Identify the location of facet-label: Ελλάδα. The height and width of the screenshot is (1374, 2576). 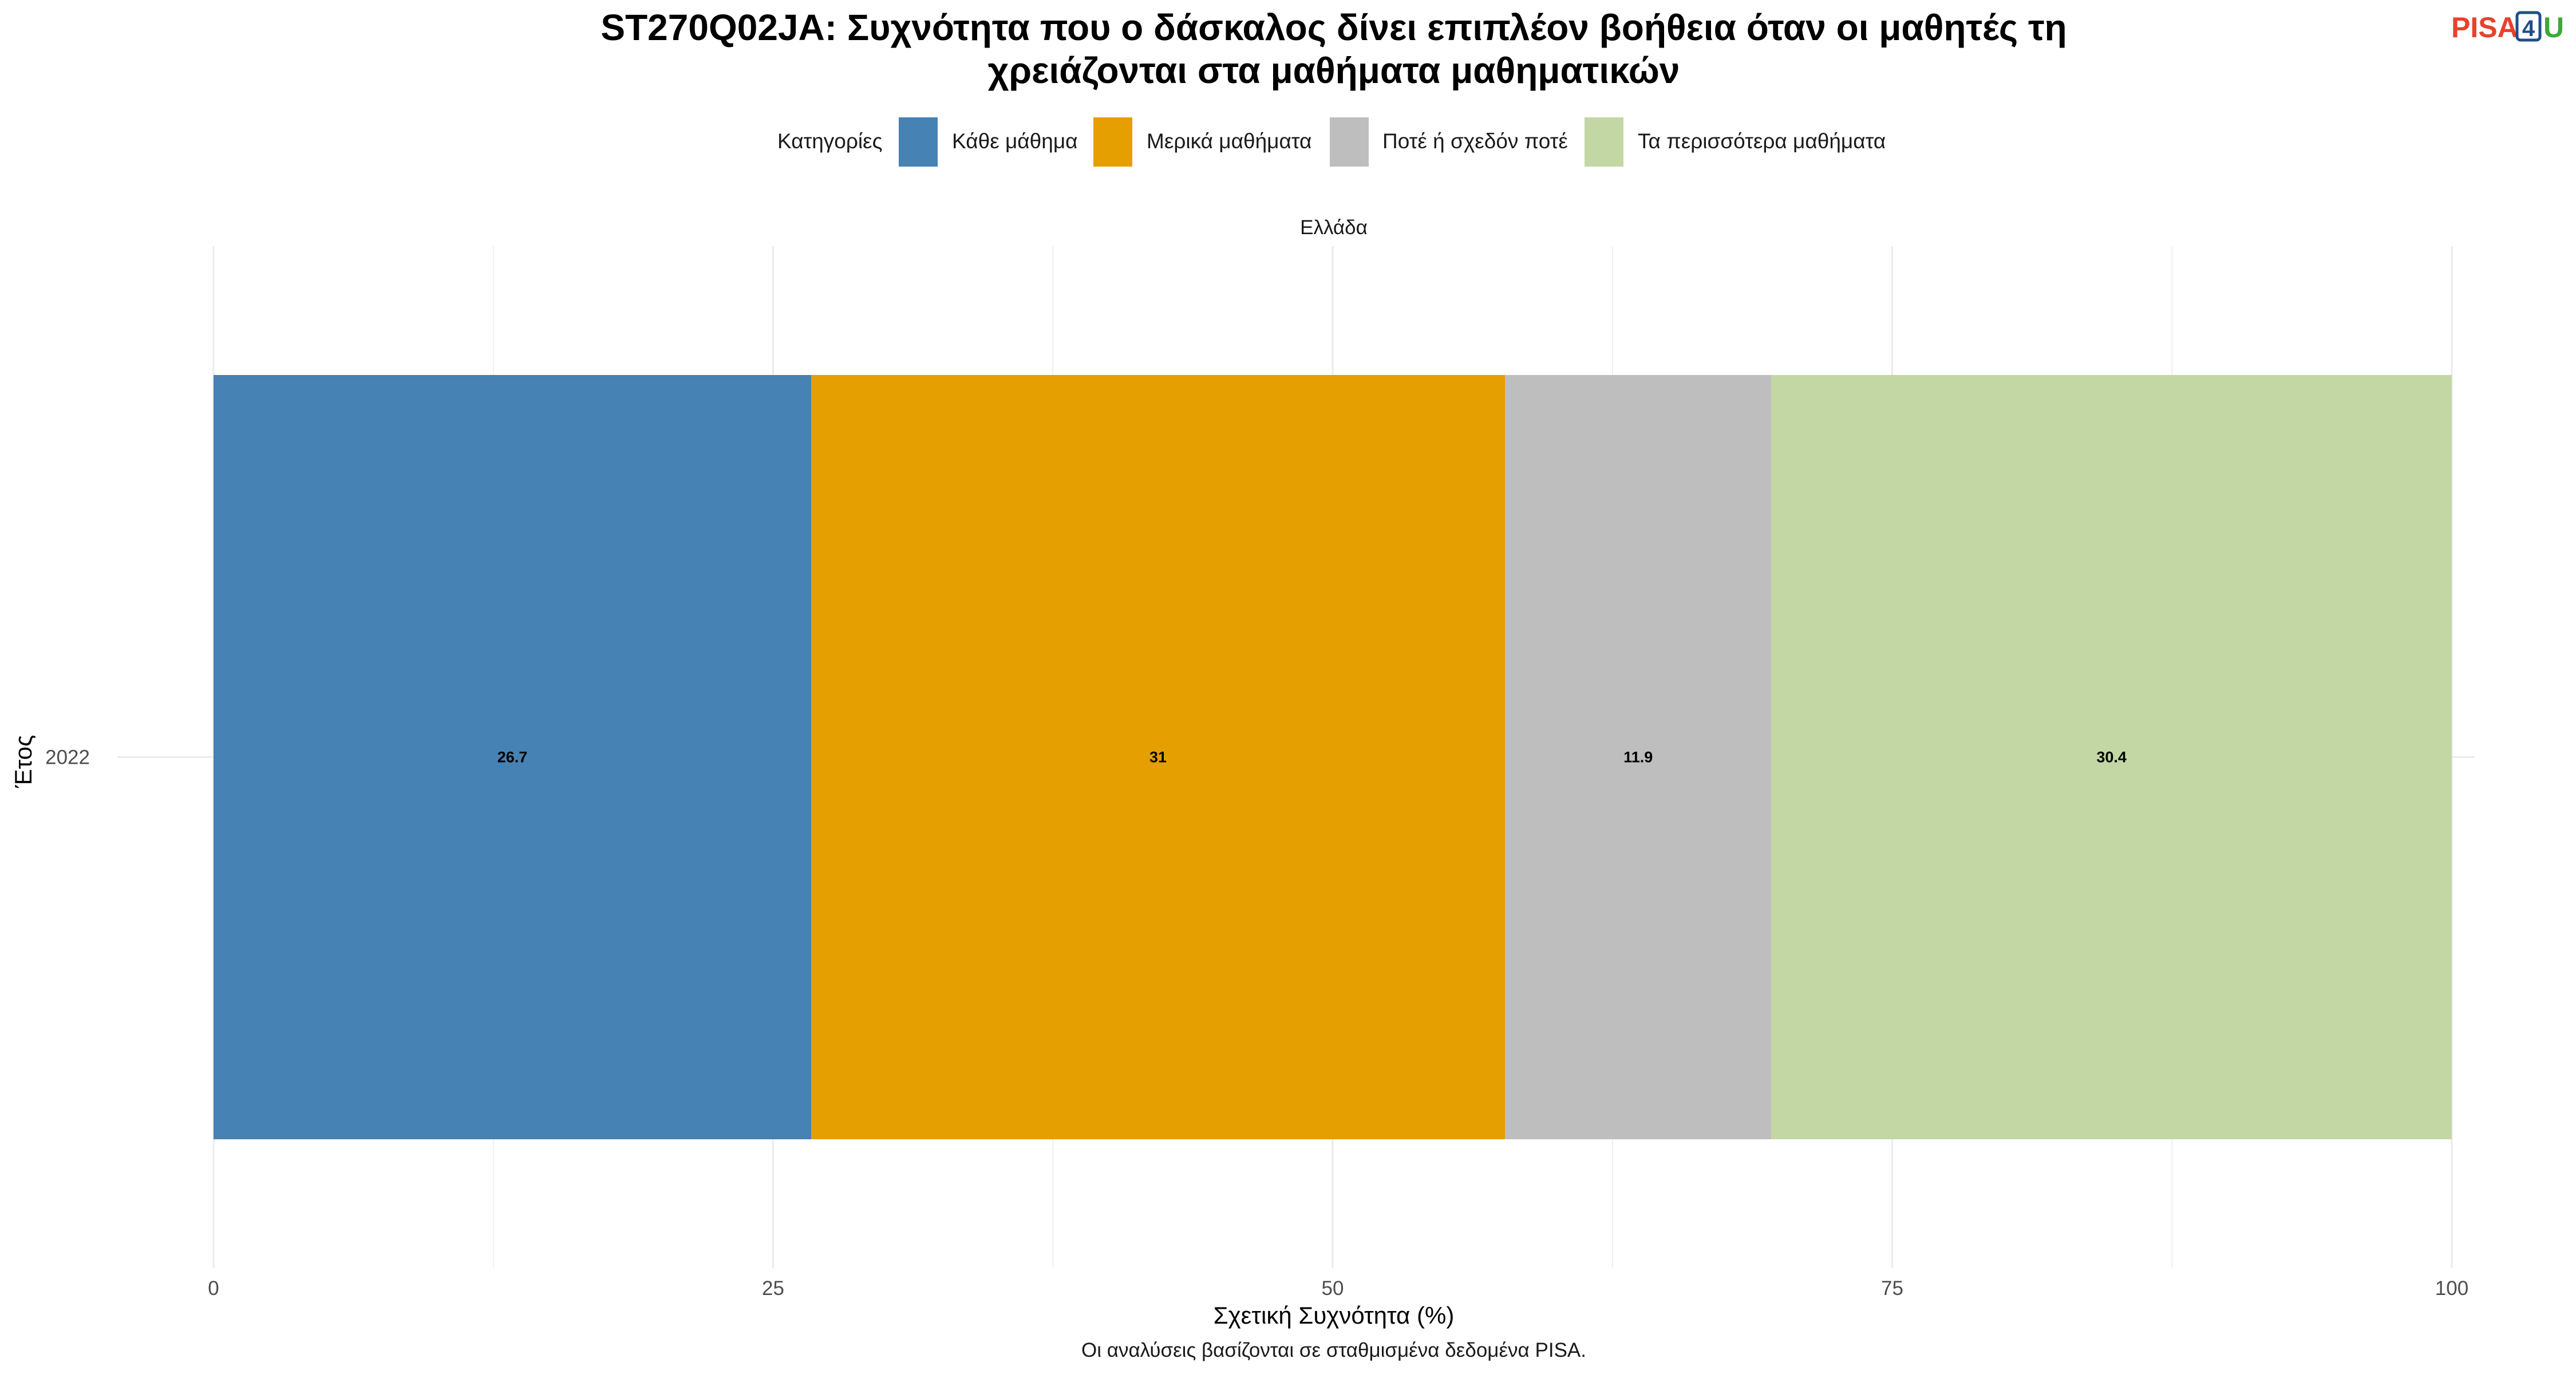
(1334, 227).